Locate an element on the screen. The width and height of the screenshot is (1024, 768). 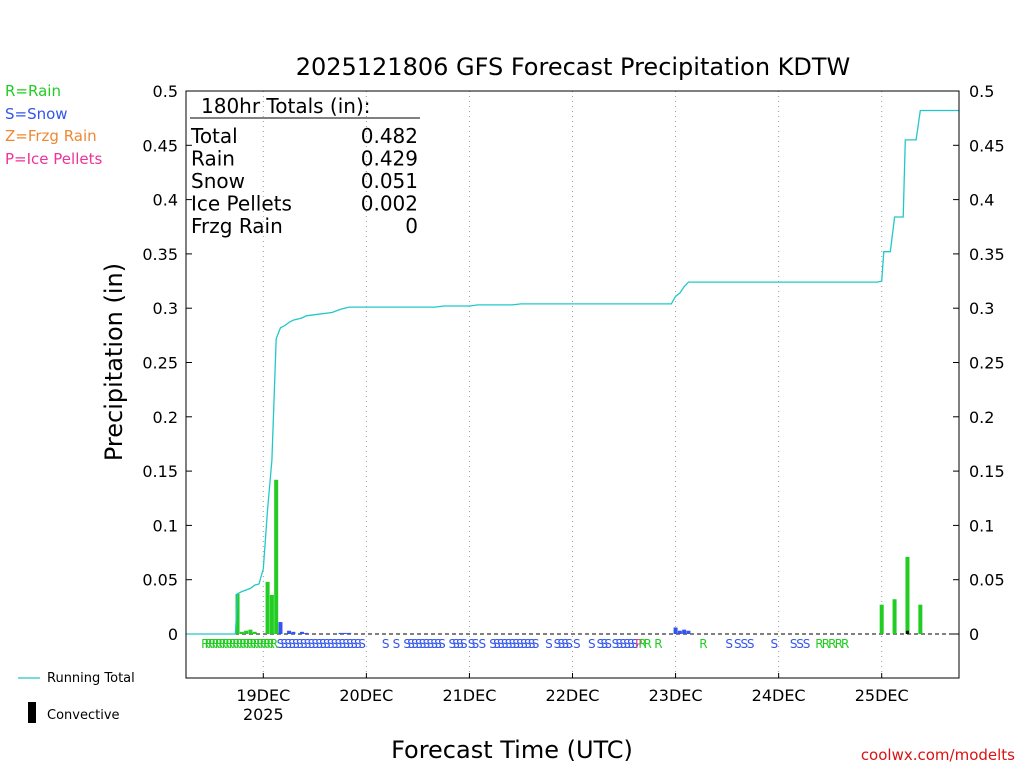
totals-heading: 180hr Totals (in): is located at coordinates (286, 106).